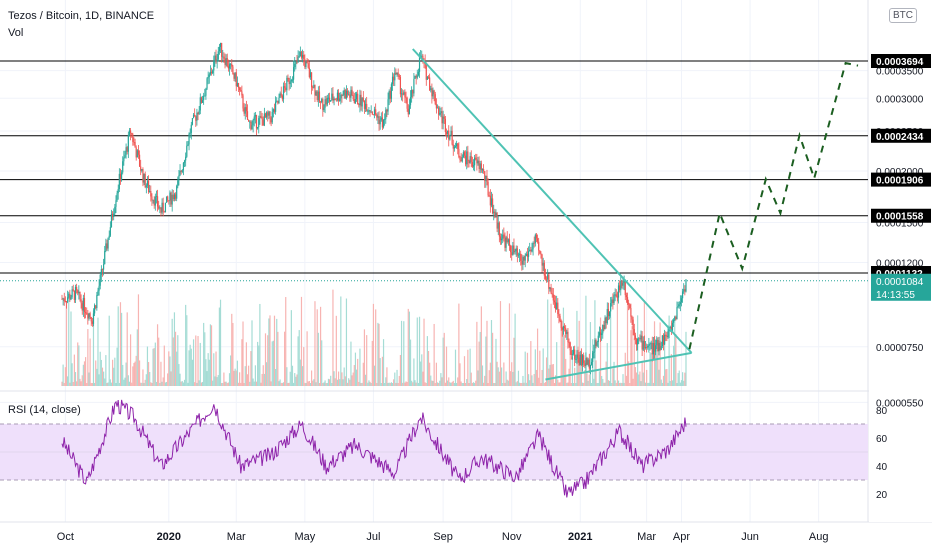 The height and width of the screenshot is (550, 932). What do you see at coordinates (374, 448) in the screenshot?
I see `rsi-line` at bounding box center [374, 448].